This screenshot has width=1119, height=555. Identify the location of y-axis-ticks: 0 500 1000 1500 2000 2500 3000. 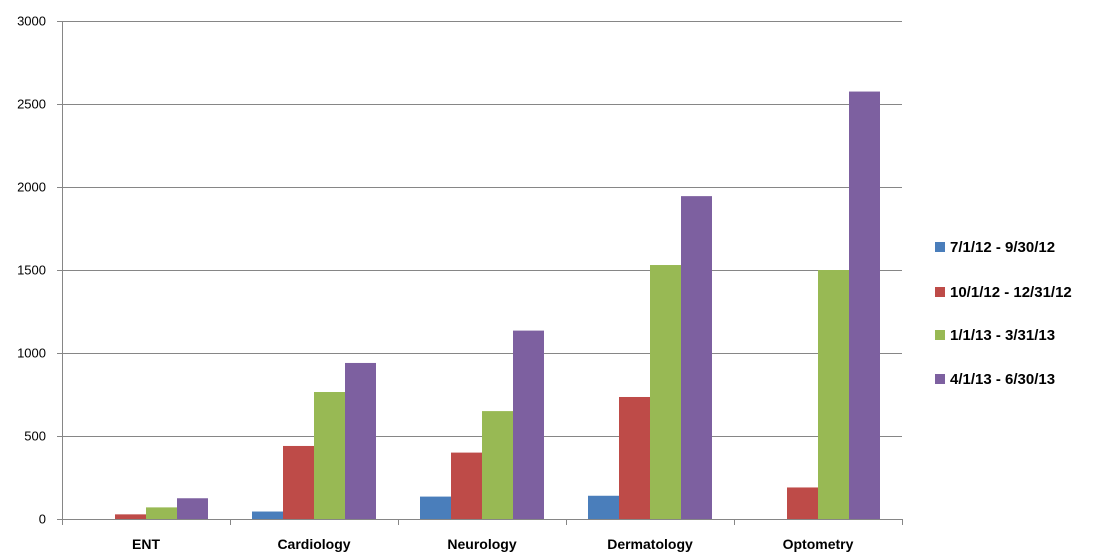
(39, 270).